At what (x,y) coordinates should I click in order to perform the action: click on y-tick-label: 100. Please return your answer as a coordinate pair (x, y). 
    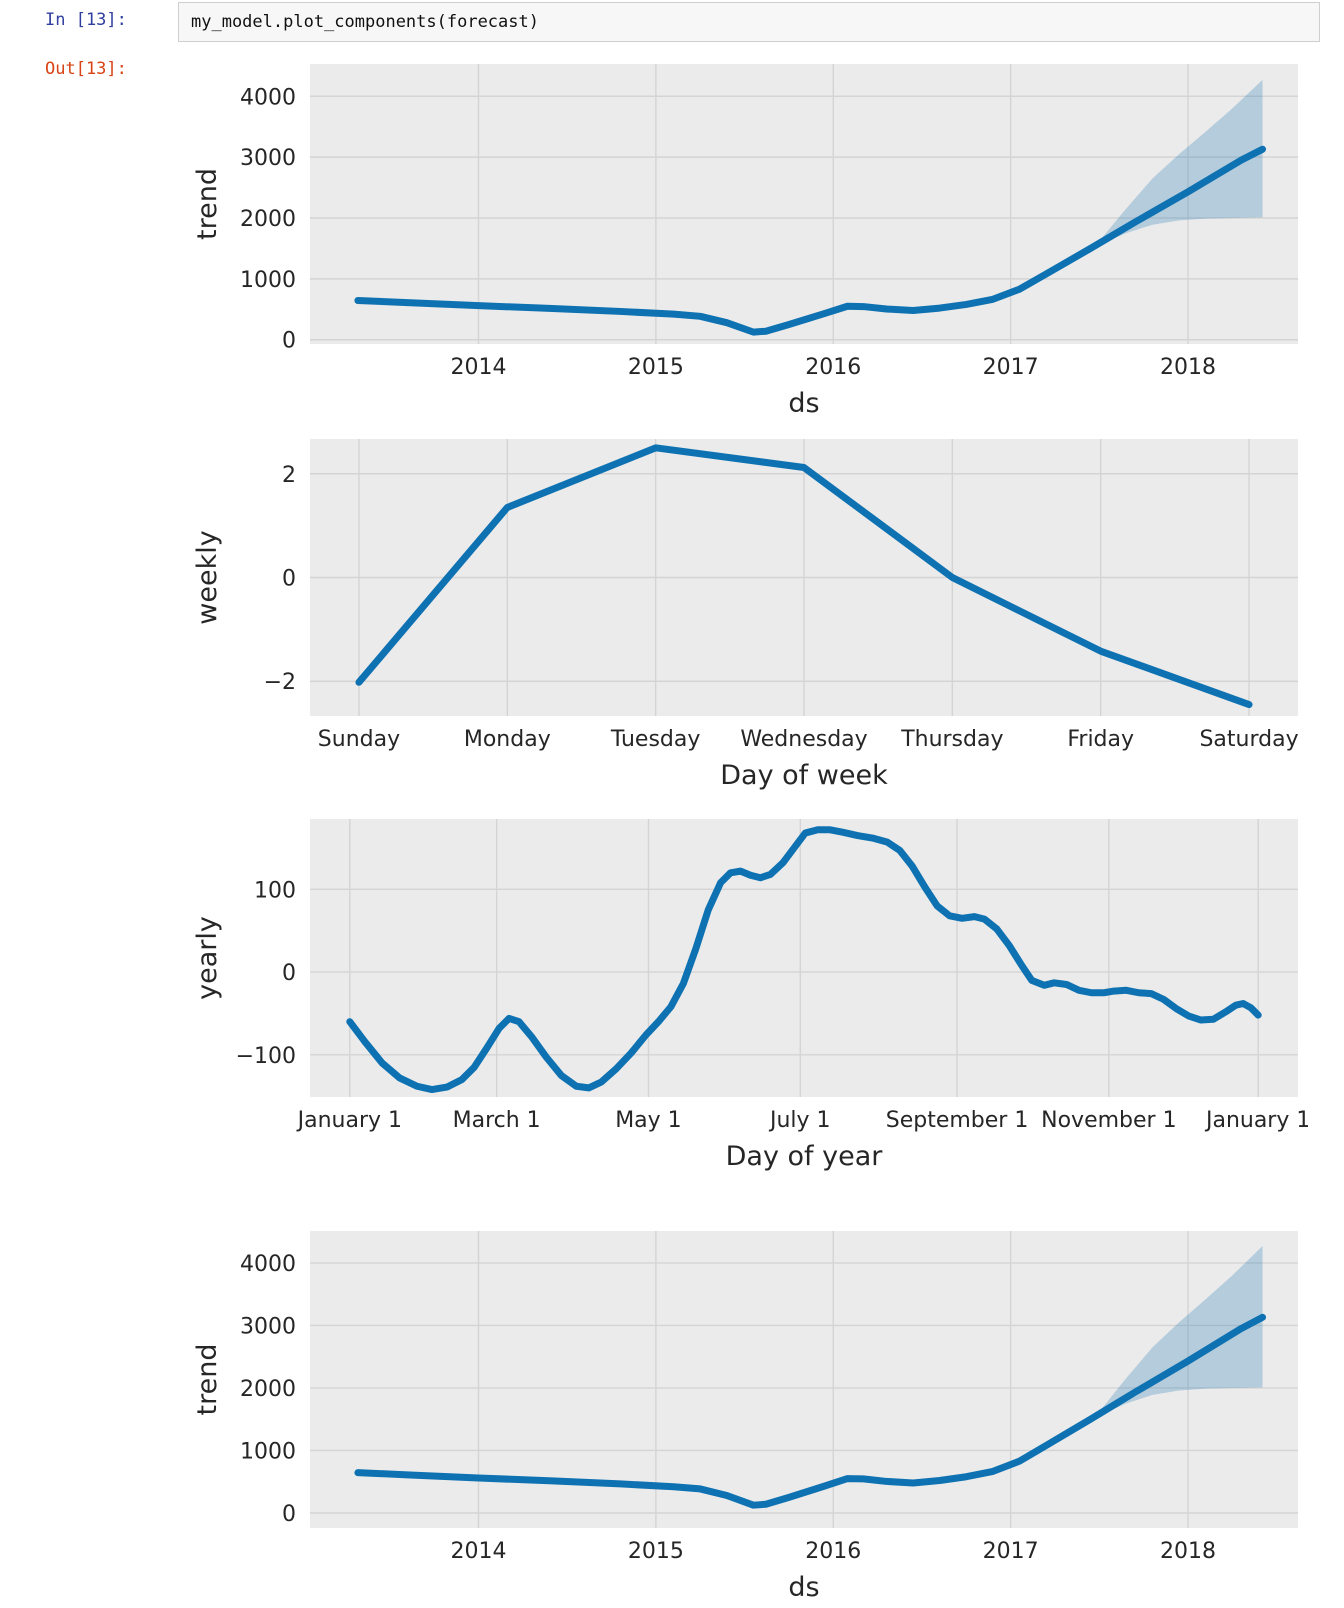
    Looking at the image, I should click on (275, 890).